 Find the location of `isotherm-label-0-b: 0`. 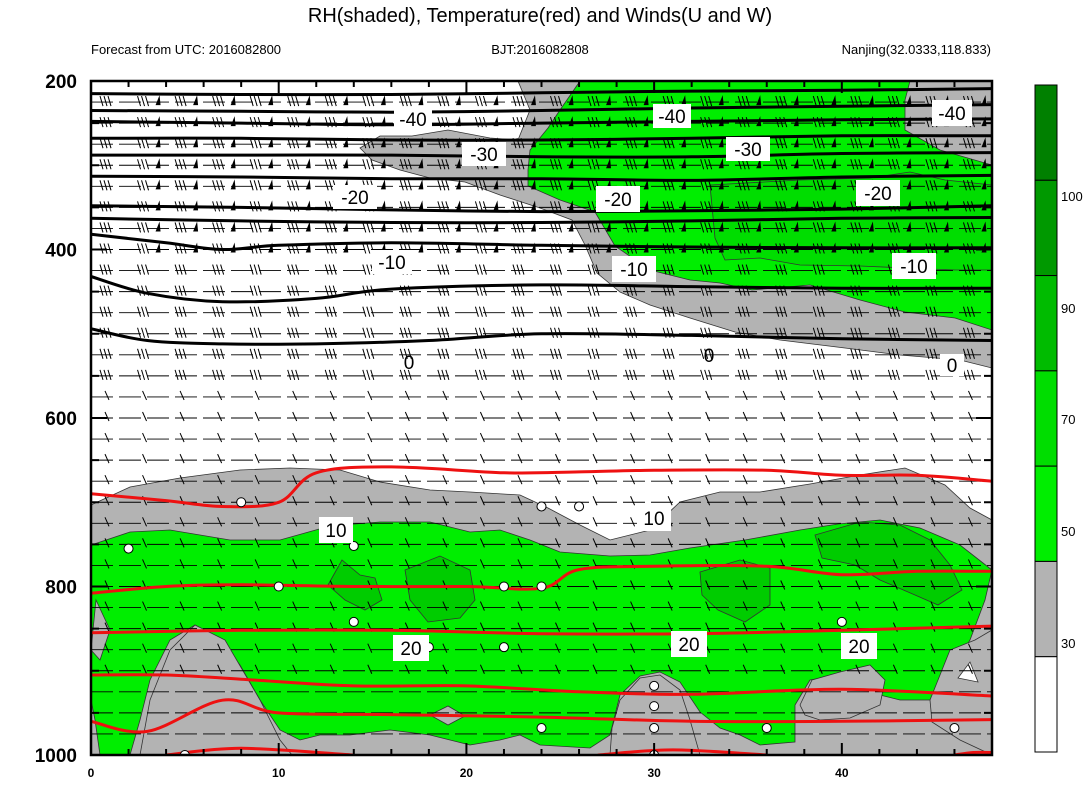

isotherm-label-0-b: 0 is located at coordinates (709, 356).